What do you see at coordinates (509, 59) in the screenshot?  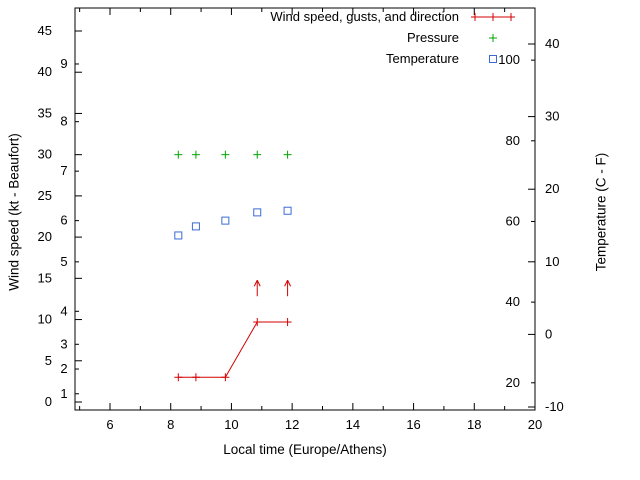 I see `svg-text: 100` at bounding box center [509, 59].